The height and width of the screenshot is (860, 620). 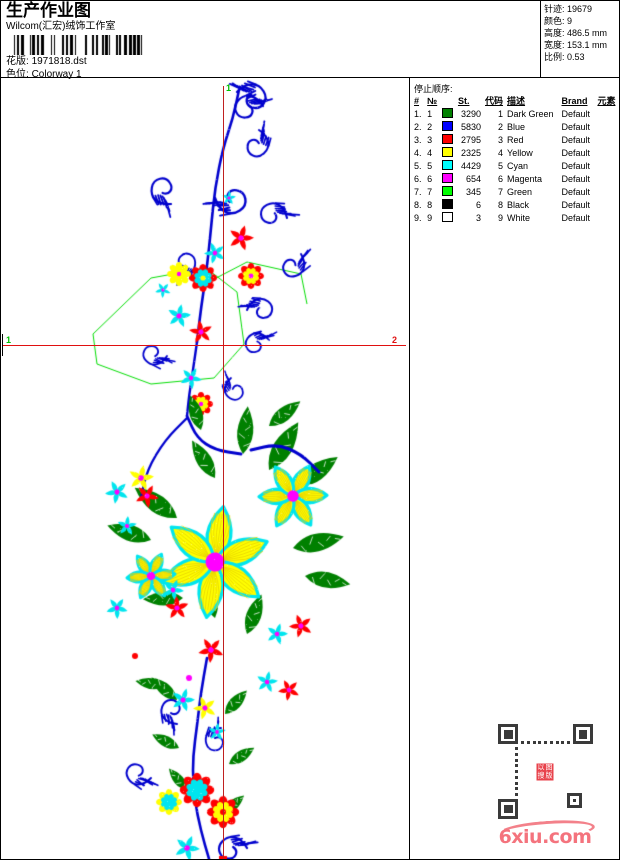 I want to click on color-cell-code: 7, so click(x=501, y=192).